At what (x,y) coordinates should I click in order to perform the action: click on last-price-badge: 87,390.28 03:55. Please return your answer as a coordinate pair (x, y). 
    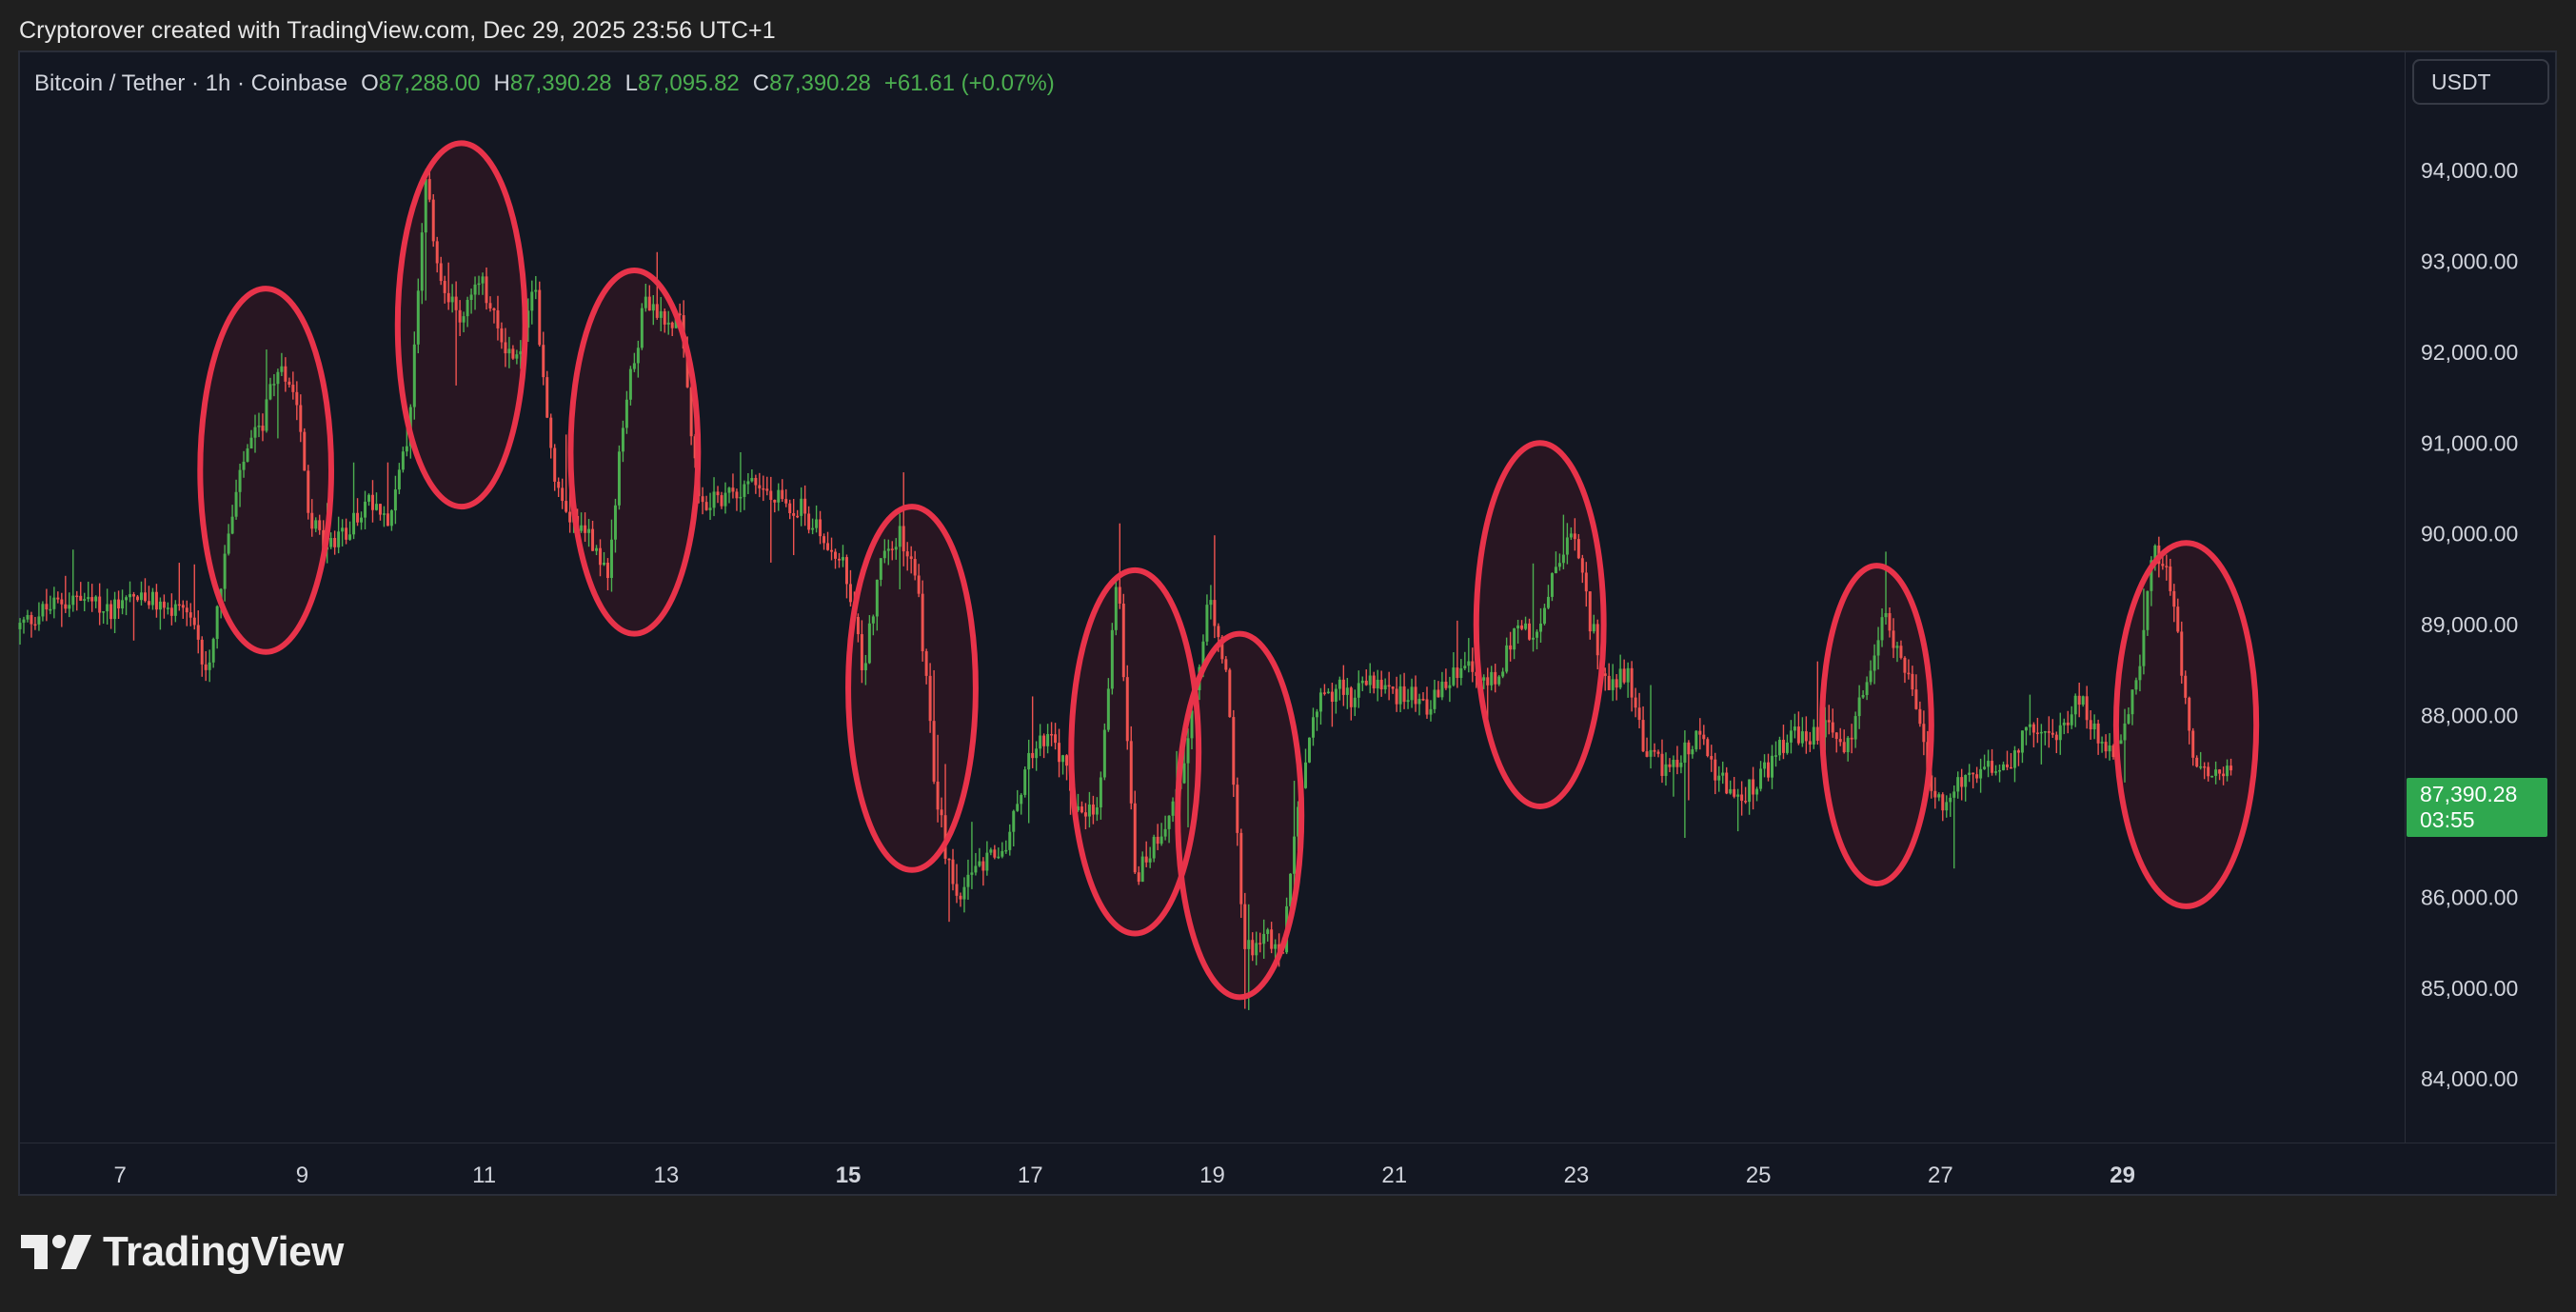
    Looking at the image, I should click on (2477, 807).